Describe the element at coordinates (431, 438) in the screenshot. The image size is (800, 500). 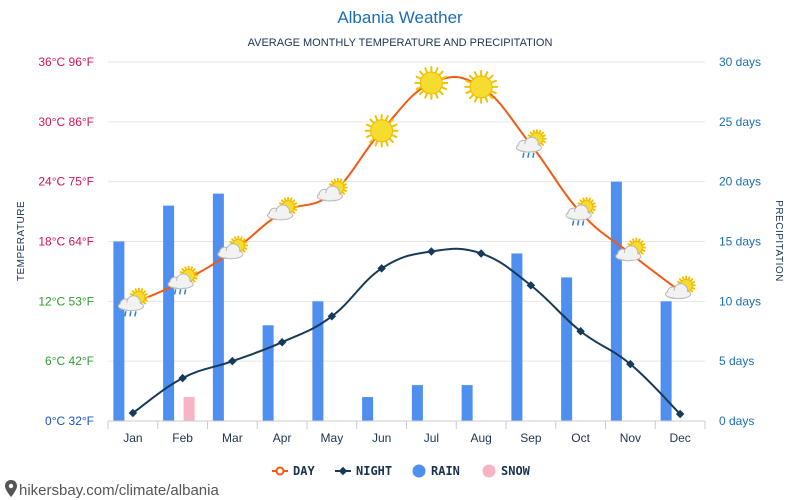
I see `month-label: Jul` at that location.